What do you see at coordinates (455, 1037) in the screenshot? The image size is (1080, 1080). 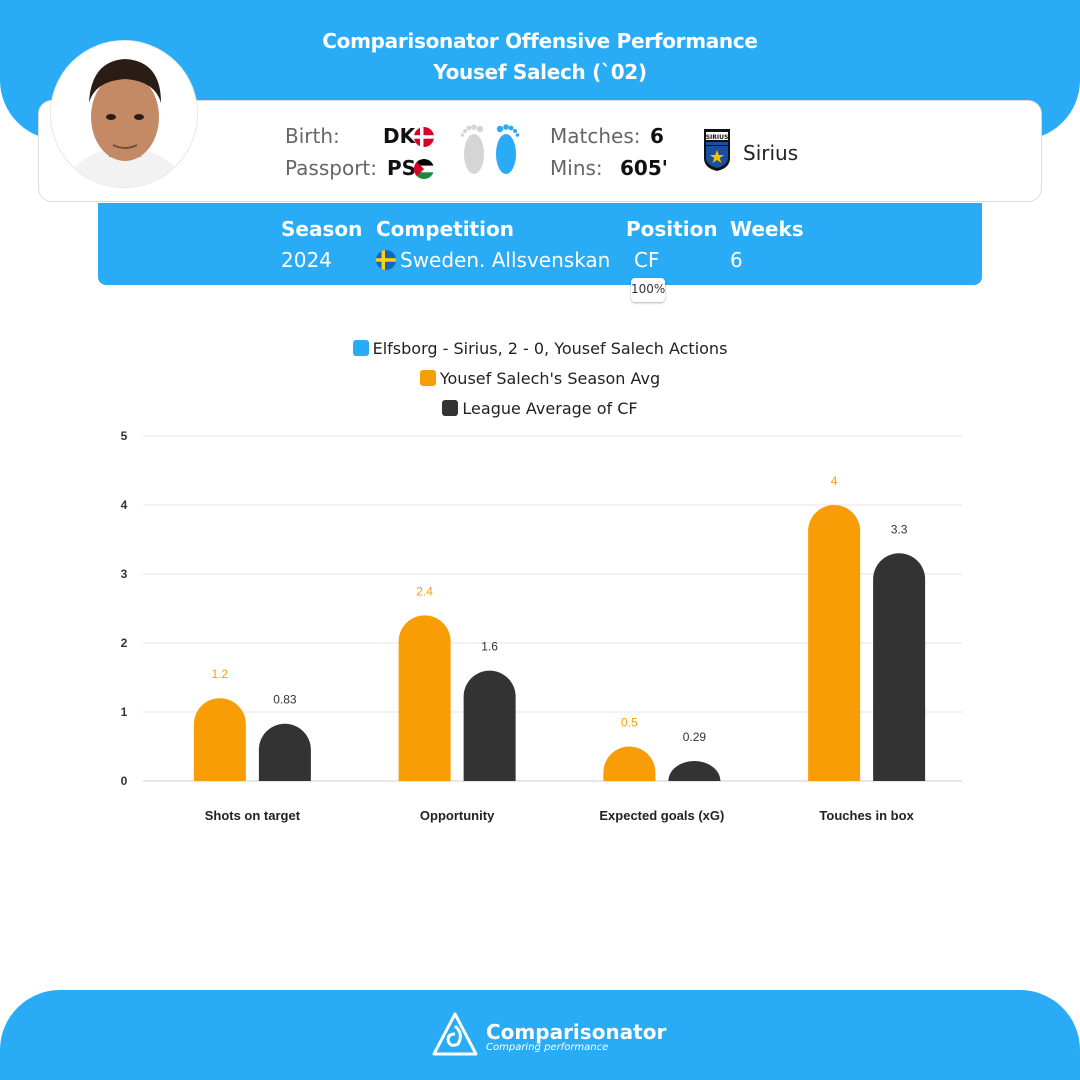 I see `comparisonator-logo-icon` at bounding box center [455, 1037].